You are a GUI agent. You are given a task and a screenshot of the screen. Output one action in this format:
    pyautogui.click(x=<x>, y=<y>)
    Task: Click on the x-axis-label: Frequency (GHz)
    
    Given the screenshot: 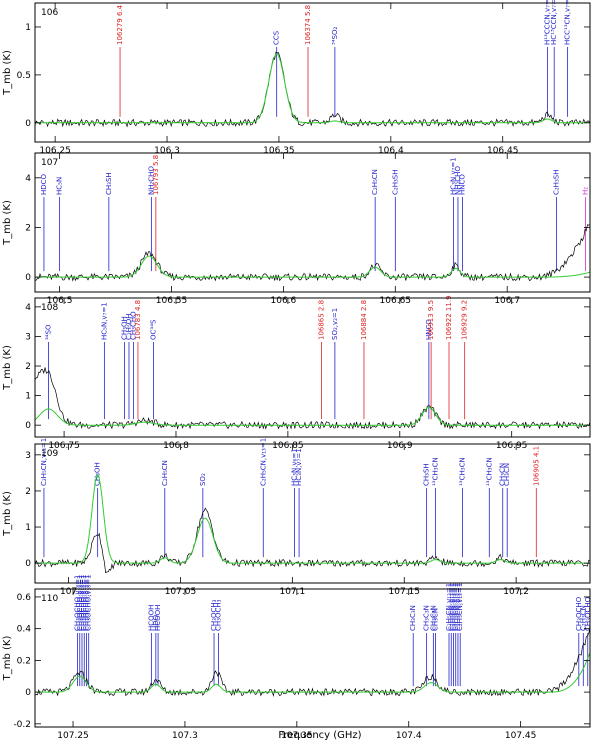 What is the action you would take?
    pyautogui.click(x=319, y=735)
    